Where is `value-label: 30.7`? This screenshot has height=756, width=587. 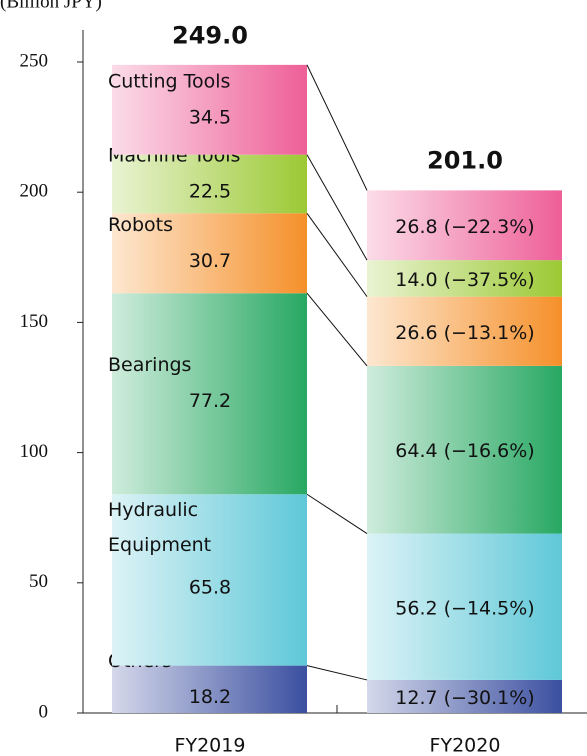 value-label: 30.7 is located at coordinates (210, 261).